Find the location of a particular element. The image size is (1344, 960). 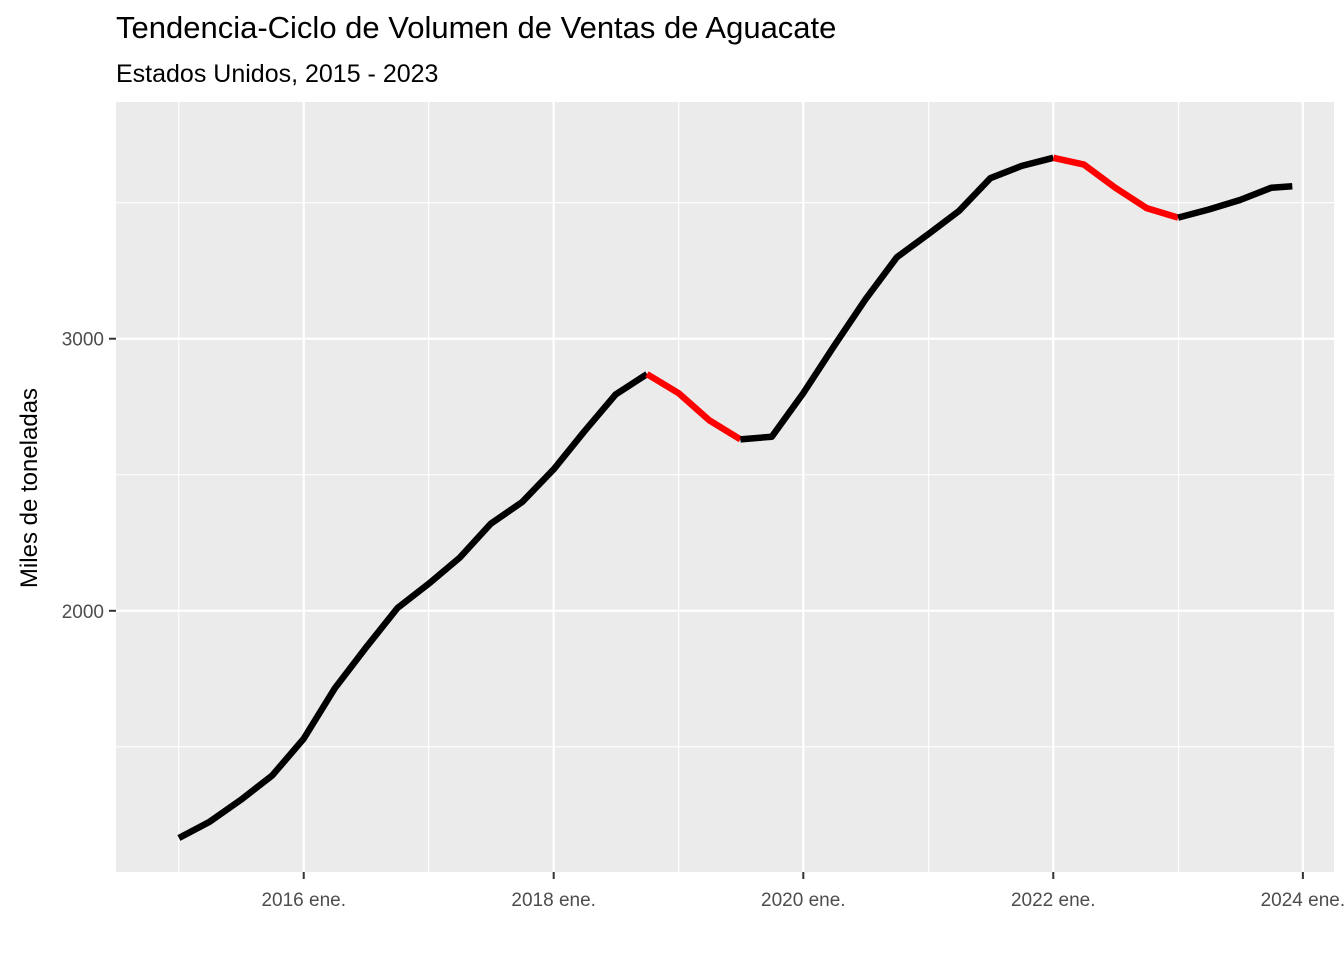

x-tick-label: 2024 ene. is located at coordinates (1302, 900).